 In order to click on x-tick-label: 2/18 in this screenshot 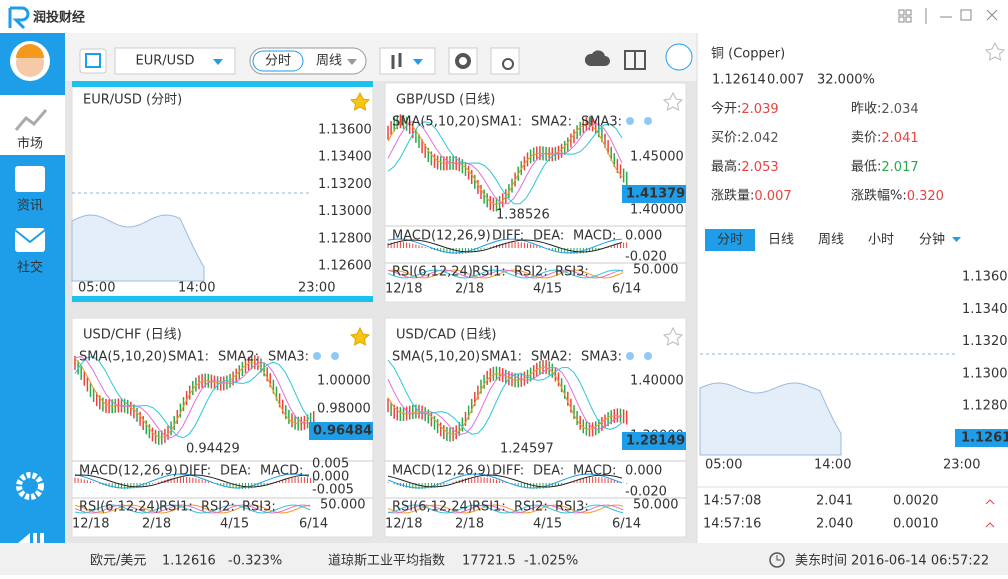, I will do `click(156, 524)`.